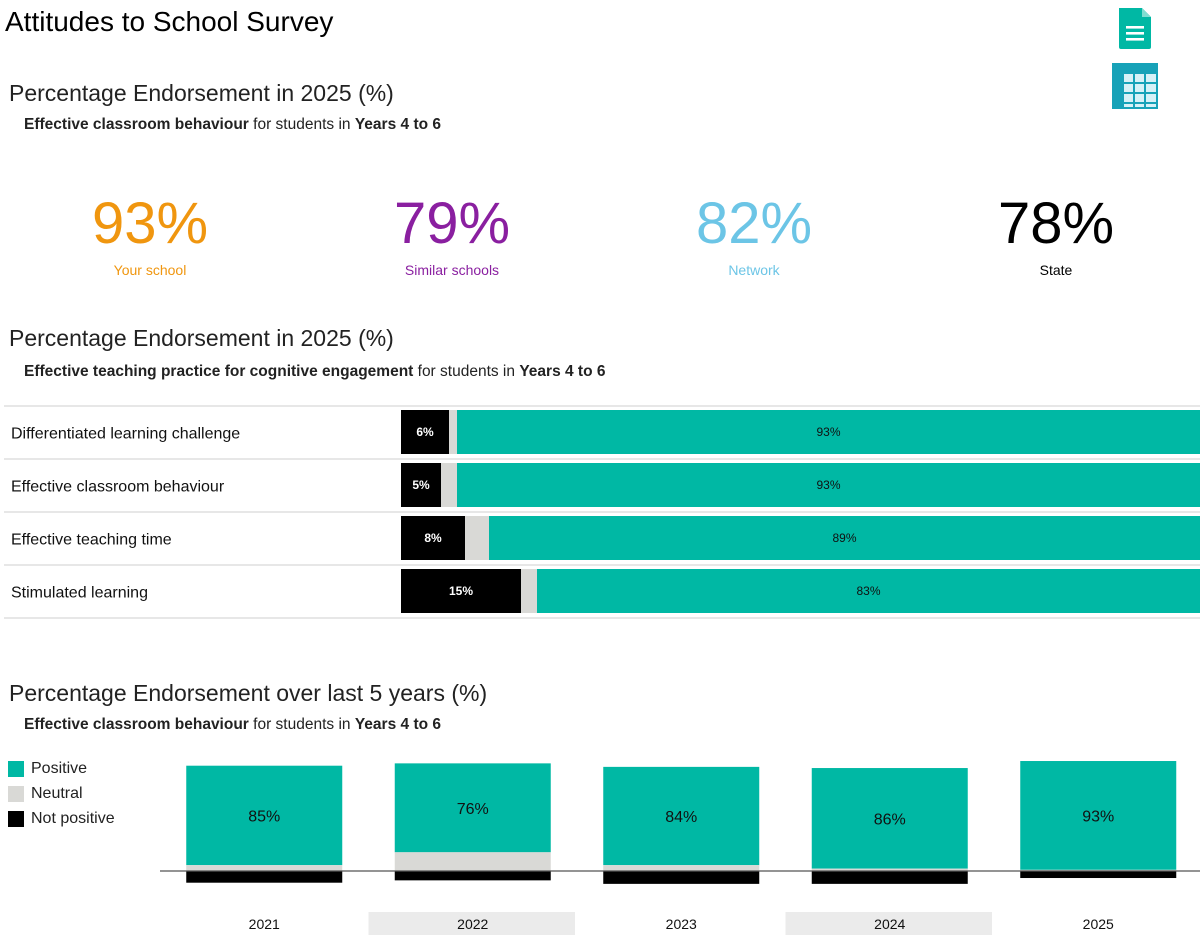 This screenshot has height=935, width=1200. Describe the element at coordinates (452, 223) in the screenshot. I see `stat-value: 79%` at that location.